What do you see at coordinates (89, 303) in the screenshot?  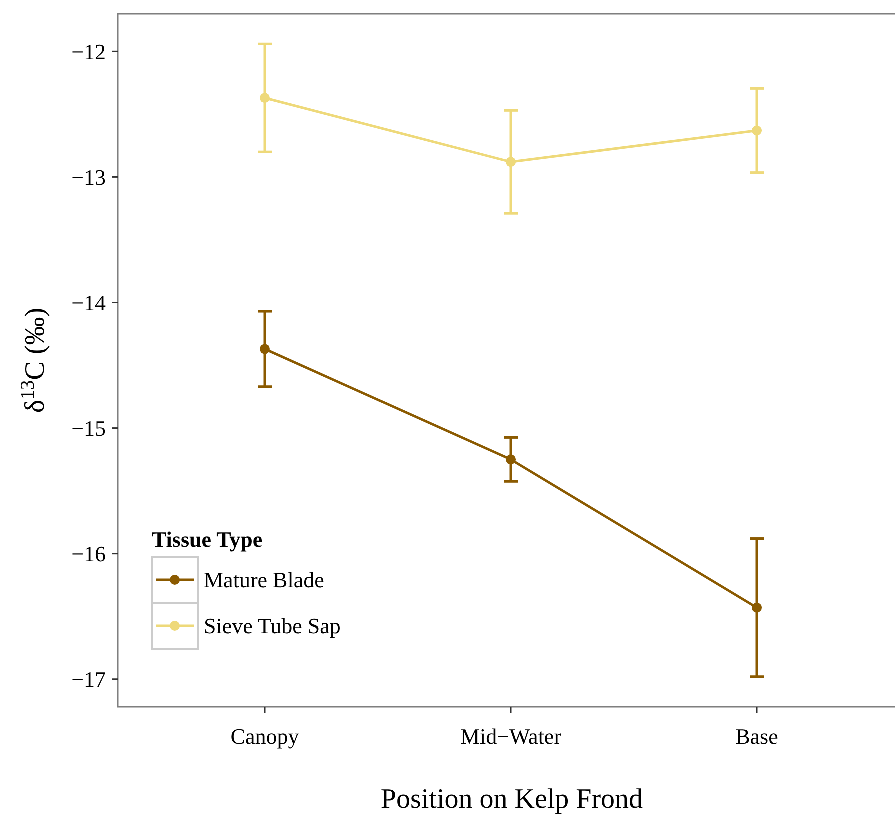 I see `y-tick-label: −14` at bounding box center [89, 303].